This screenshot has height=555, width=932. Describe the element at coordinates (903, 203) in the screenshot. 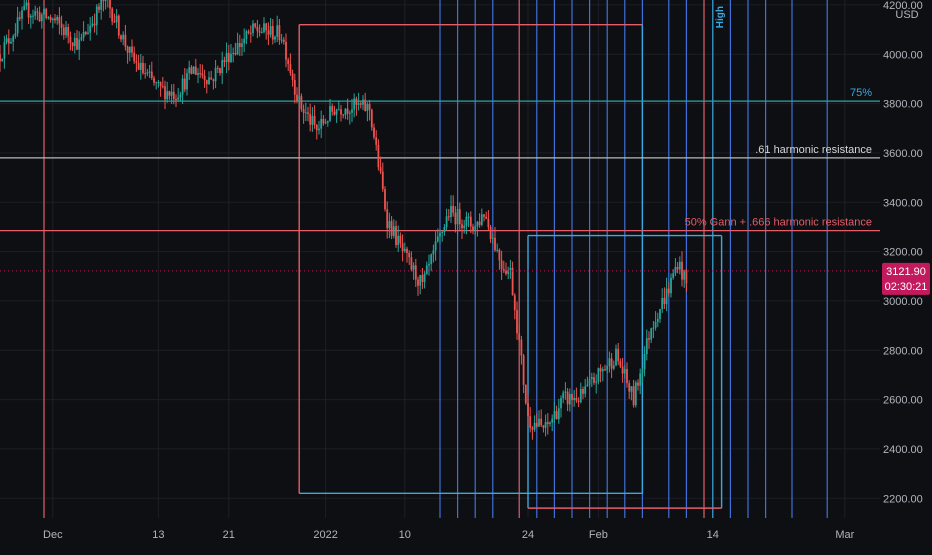

I see `price-tick-label: 3400.00` at that location.